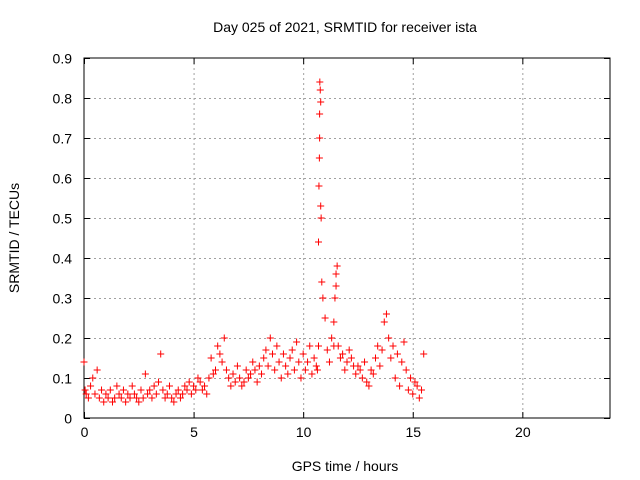  I want to click on y-tick-label: 0.4, so click(63, 259).